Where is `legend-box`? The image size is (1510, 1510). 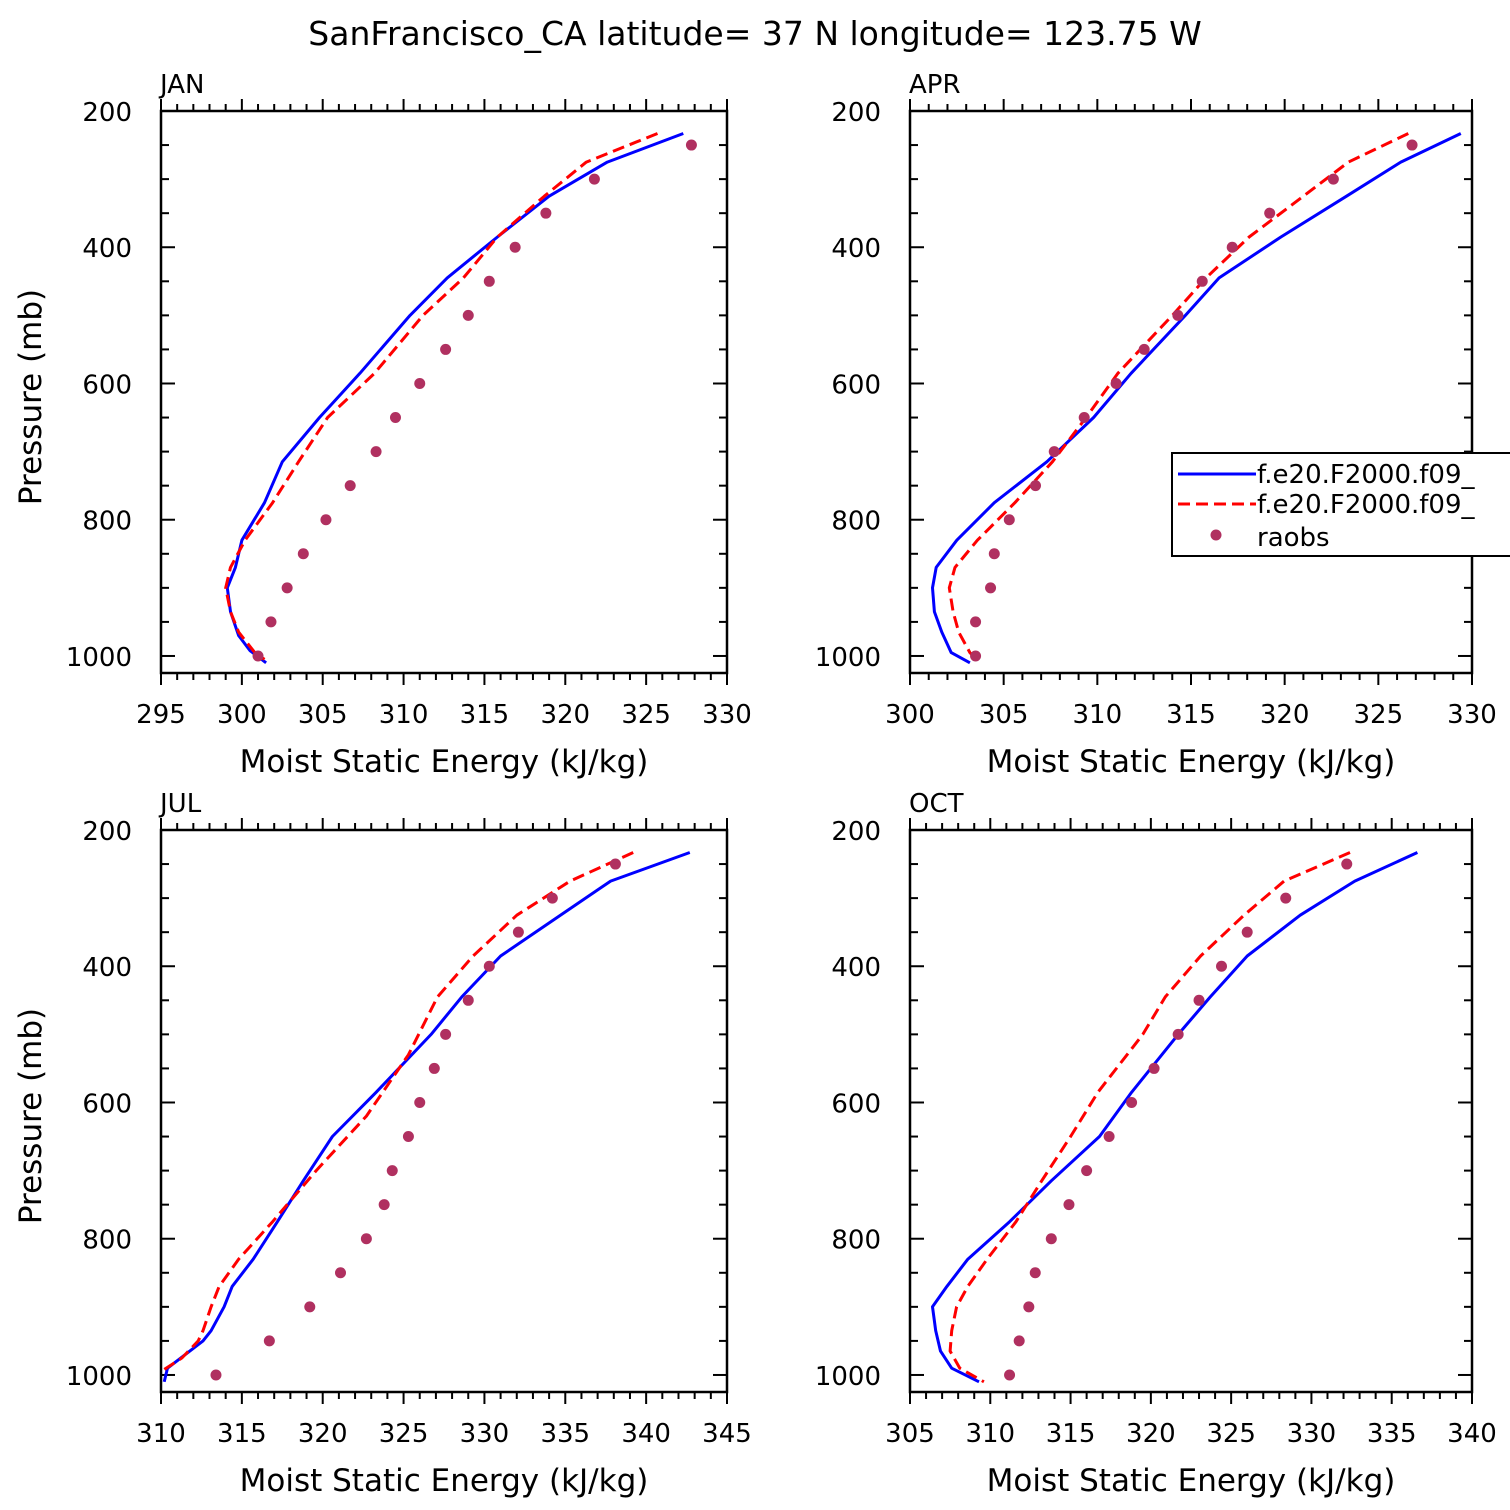
legend-box is located at coordinates (1340, 504).